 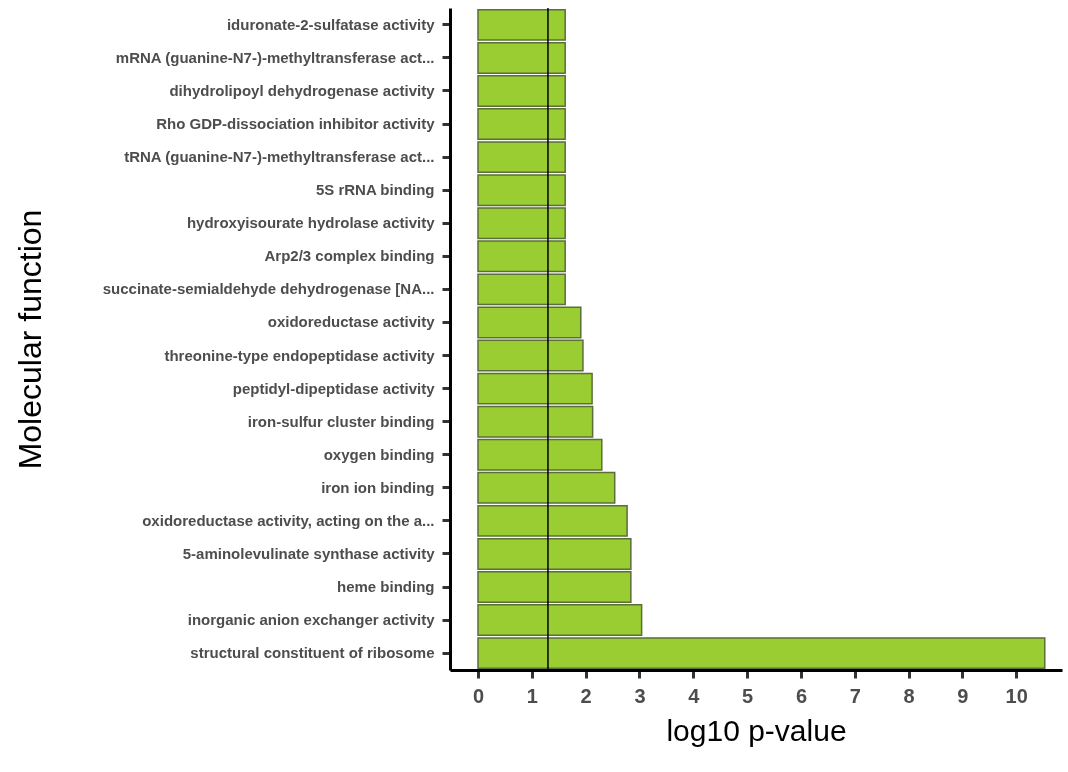 What do you see at coordinates (311, 620) in the screenshot?
I see `y-tick-label: inorganic anion exchanger activity` at bounding box center [311, 620].